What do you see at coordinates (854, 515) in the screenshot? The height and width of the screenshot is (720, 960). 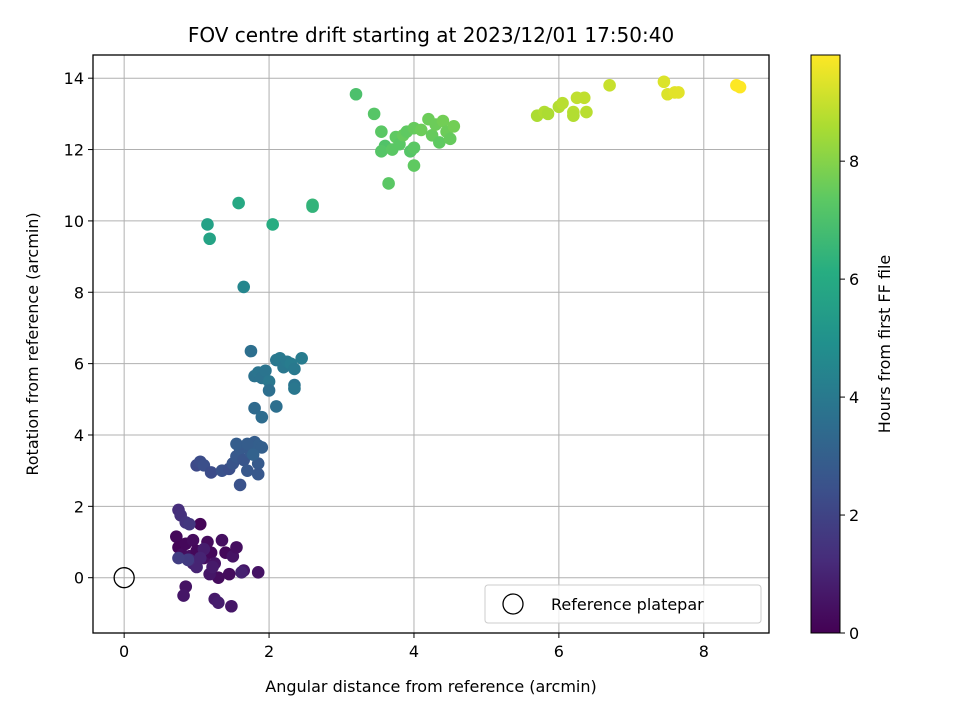 I see `colorbar-tick-label: 2` at bounding box center [854, 515].